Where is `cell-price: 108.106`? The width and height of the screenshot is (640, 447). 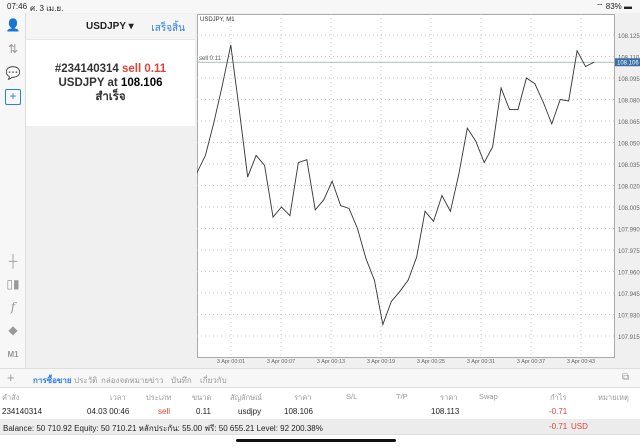 cell-price: 108.106 is located at coordinates (298, 411).